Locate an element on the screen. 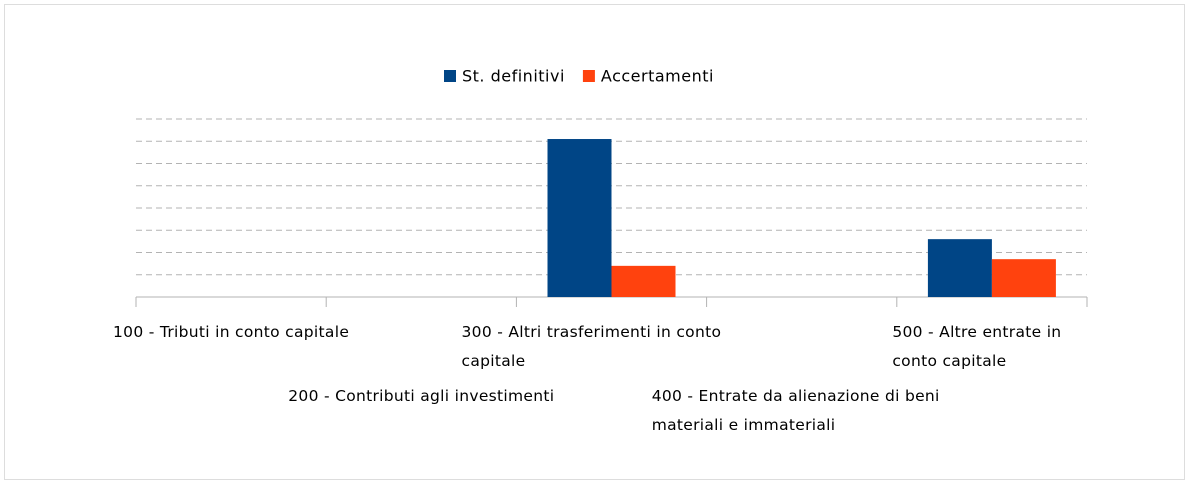 The width and height of the screenshot is (1191, 486). x-tick-label: 100 - Tributi in conto capitale is located at coordinates (231, 332).